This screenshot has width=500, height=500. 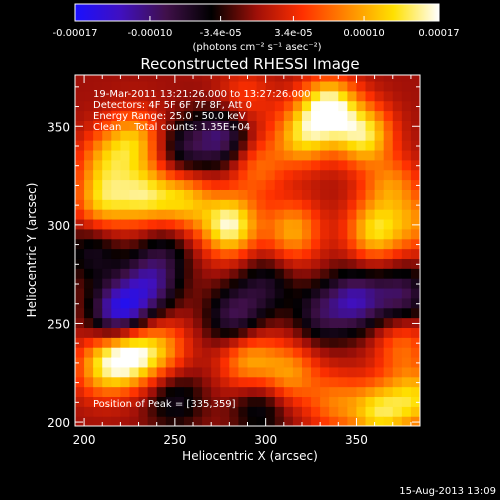 What do you see at coordinates (293, 33) in the screenshot?
I see `colorbar-tick-label: 3.4e-05` at bounding box center [293, 33].